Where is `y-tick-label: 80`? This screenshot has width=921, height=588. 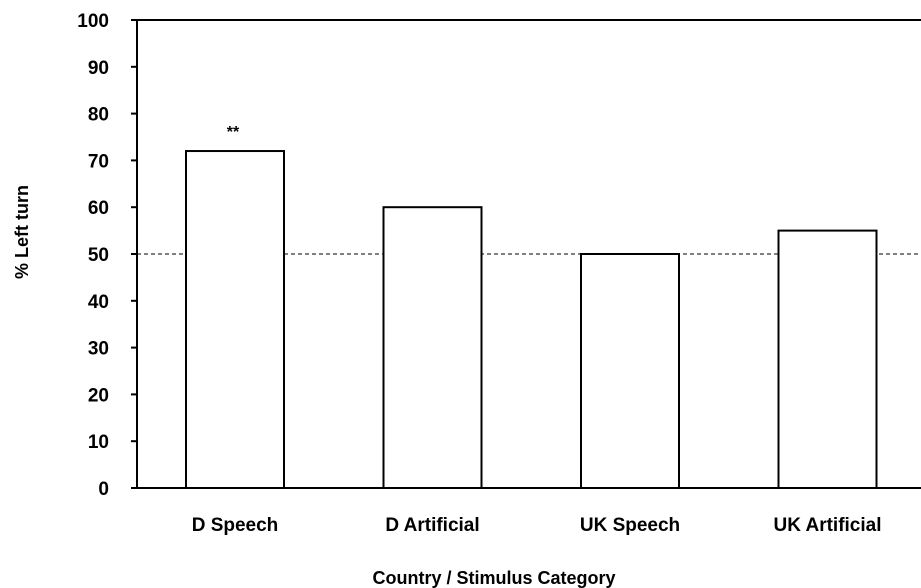
y-tick-label: 80 is located at coordinates (98, 115).